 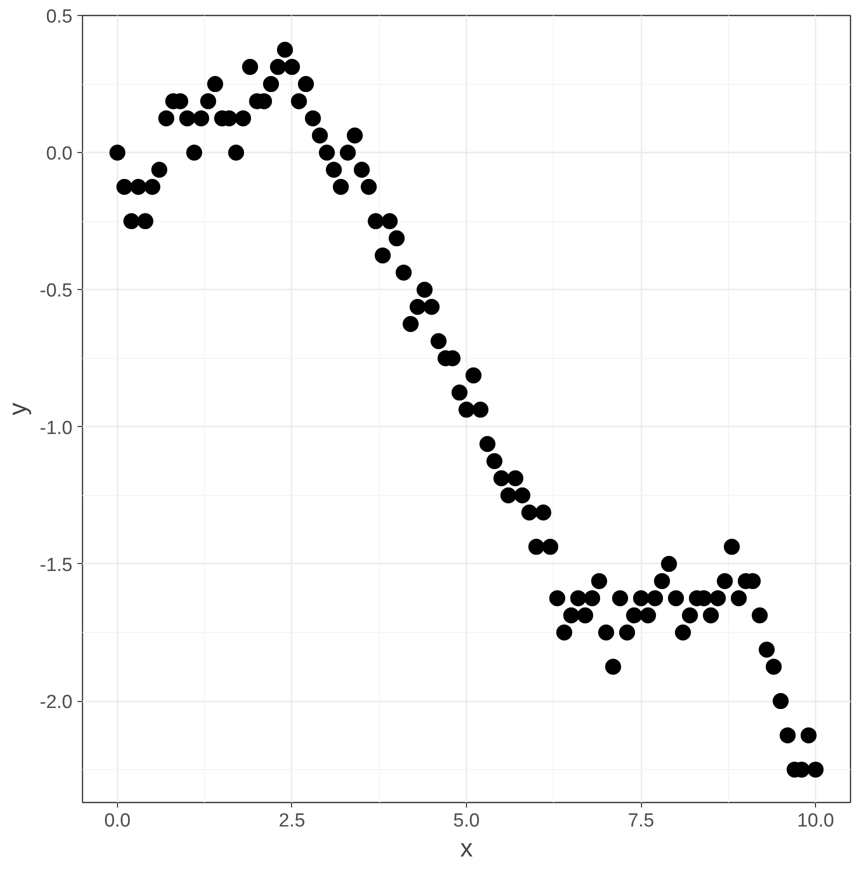 What do you see at coordinates (467, 848) in the screenshot?
I see `x-axis-title: x` at bounding box center [467, 848].